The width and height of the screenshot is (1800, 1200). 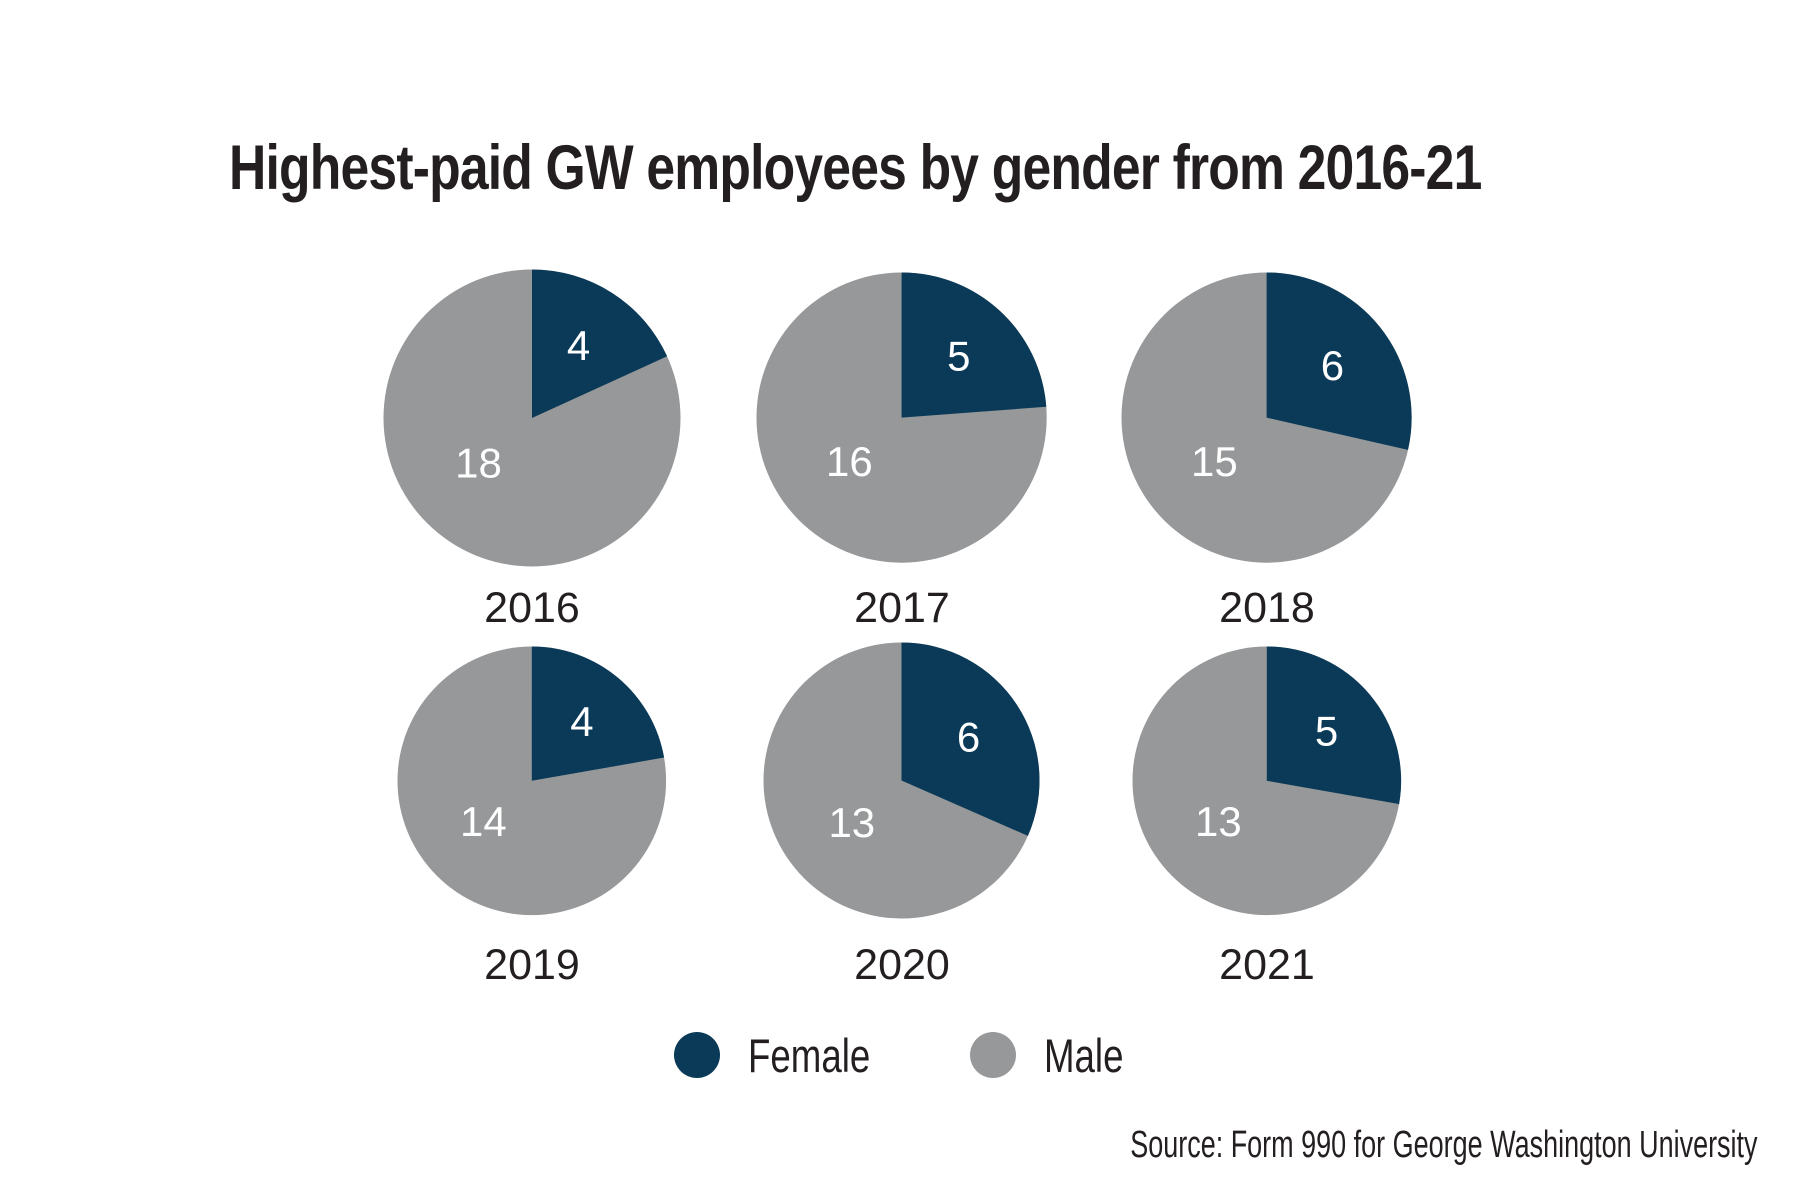 I want to click on legend-item-female: Female, so click(x=789, y=1055).